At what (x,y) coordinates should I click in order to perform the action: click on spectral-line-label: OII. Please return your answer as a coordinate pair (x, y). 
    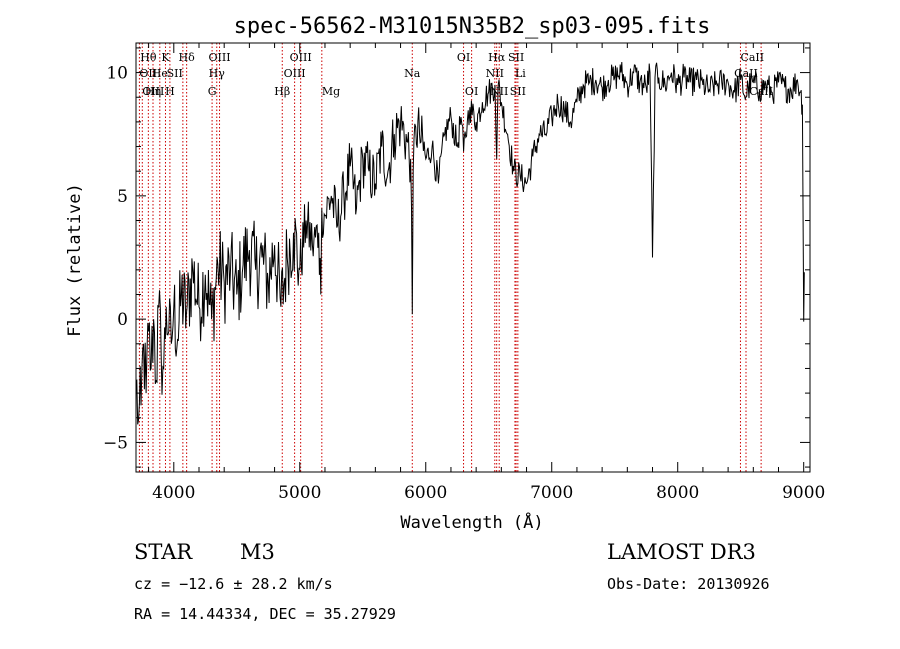
    Looking at the image, I should click on (148, 73).